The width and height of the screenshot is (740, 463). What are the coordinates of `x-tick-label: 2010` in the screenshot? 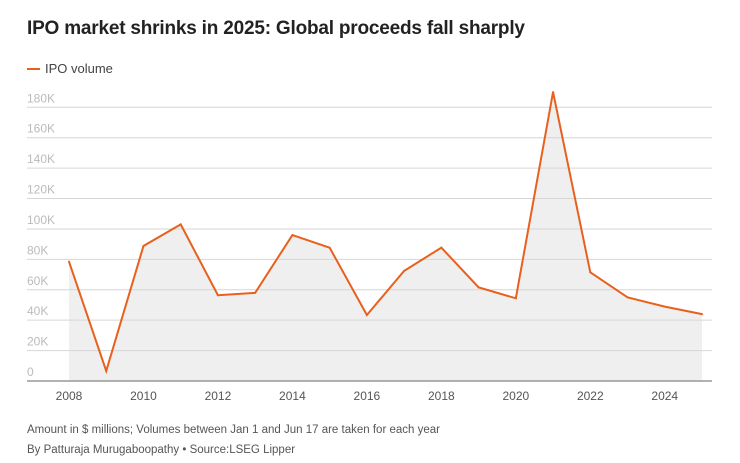 It's located at (143, 396).